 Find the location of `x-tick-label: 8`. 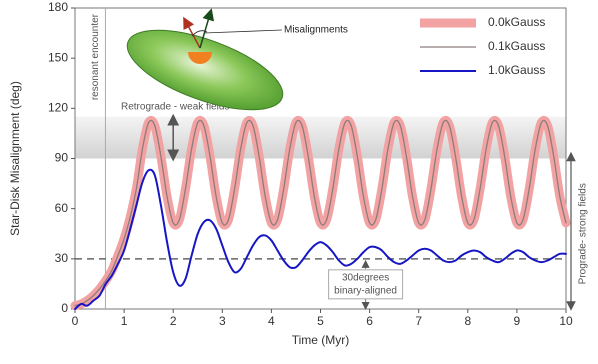

x-tick-label: 8 is located at coordinates (467, 321).